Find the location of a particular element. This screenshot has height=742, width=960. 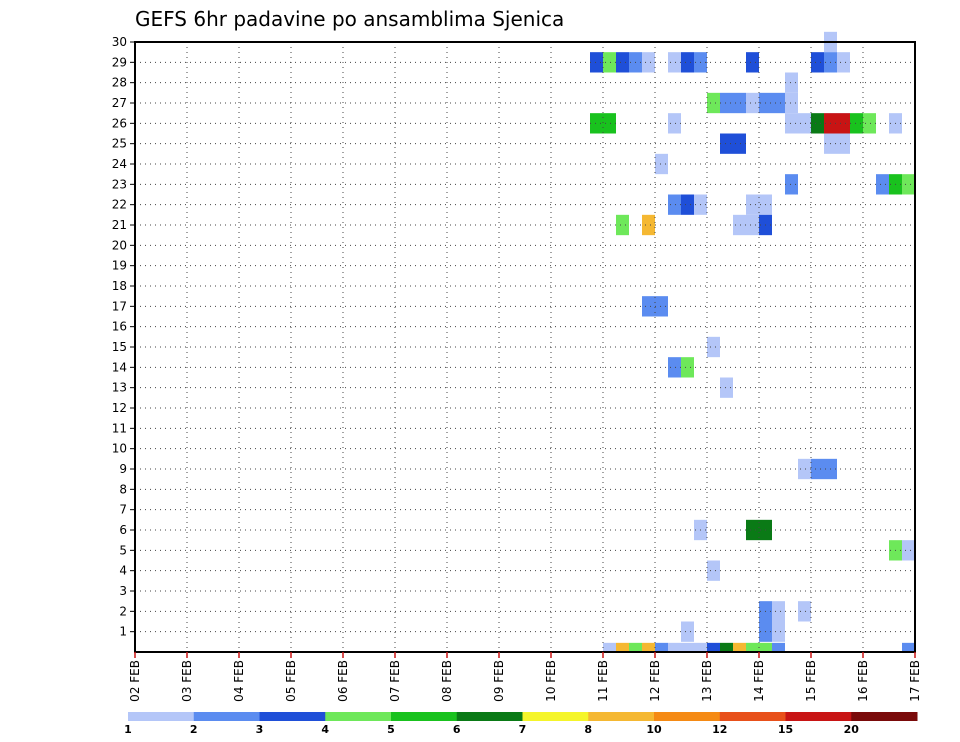

x-tick-label: 16 FEB is located at coordinates (863, 681).